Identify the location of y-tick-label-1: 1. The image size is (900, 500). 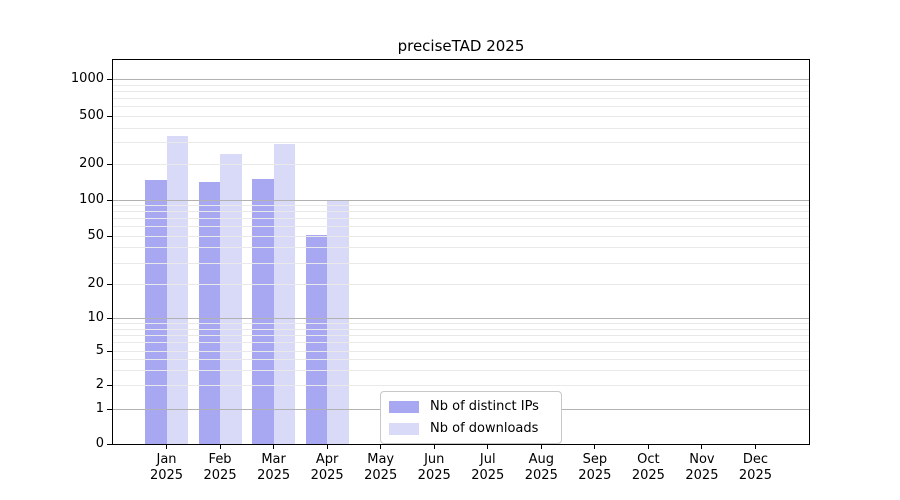
(99, 408).